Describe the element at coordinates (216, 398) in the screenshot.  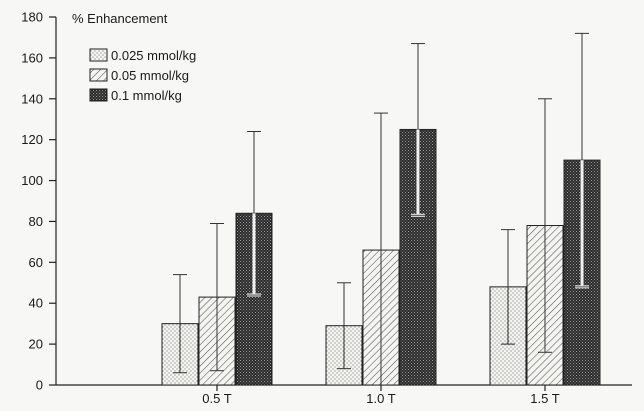
I see `x-tick-label: 0.5 T` at that location.